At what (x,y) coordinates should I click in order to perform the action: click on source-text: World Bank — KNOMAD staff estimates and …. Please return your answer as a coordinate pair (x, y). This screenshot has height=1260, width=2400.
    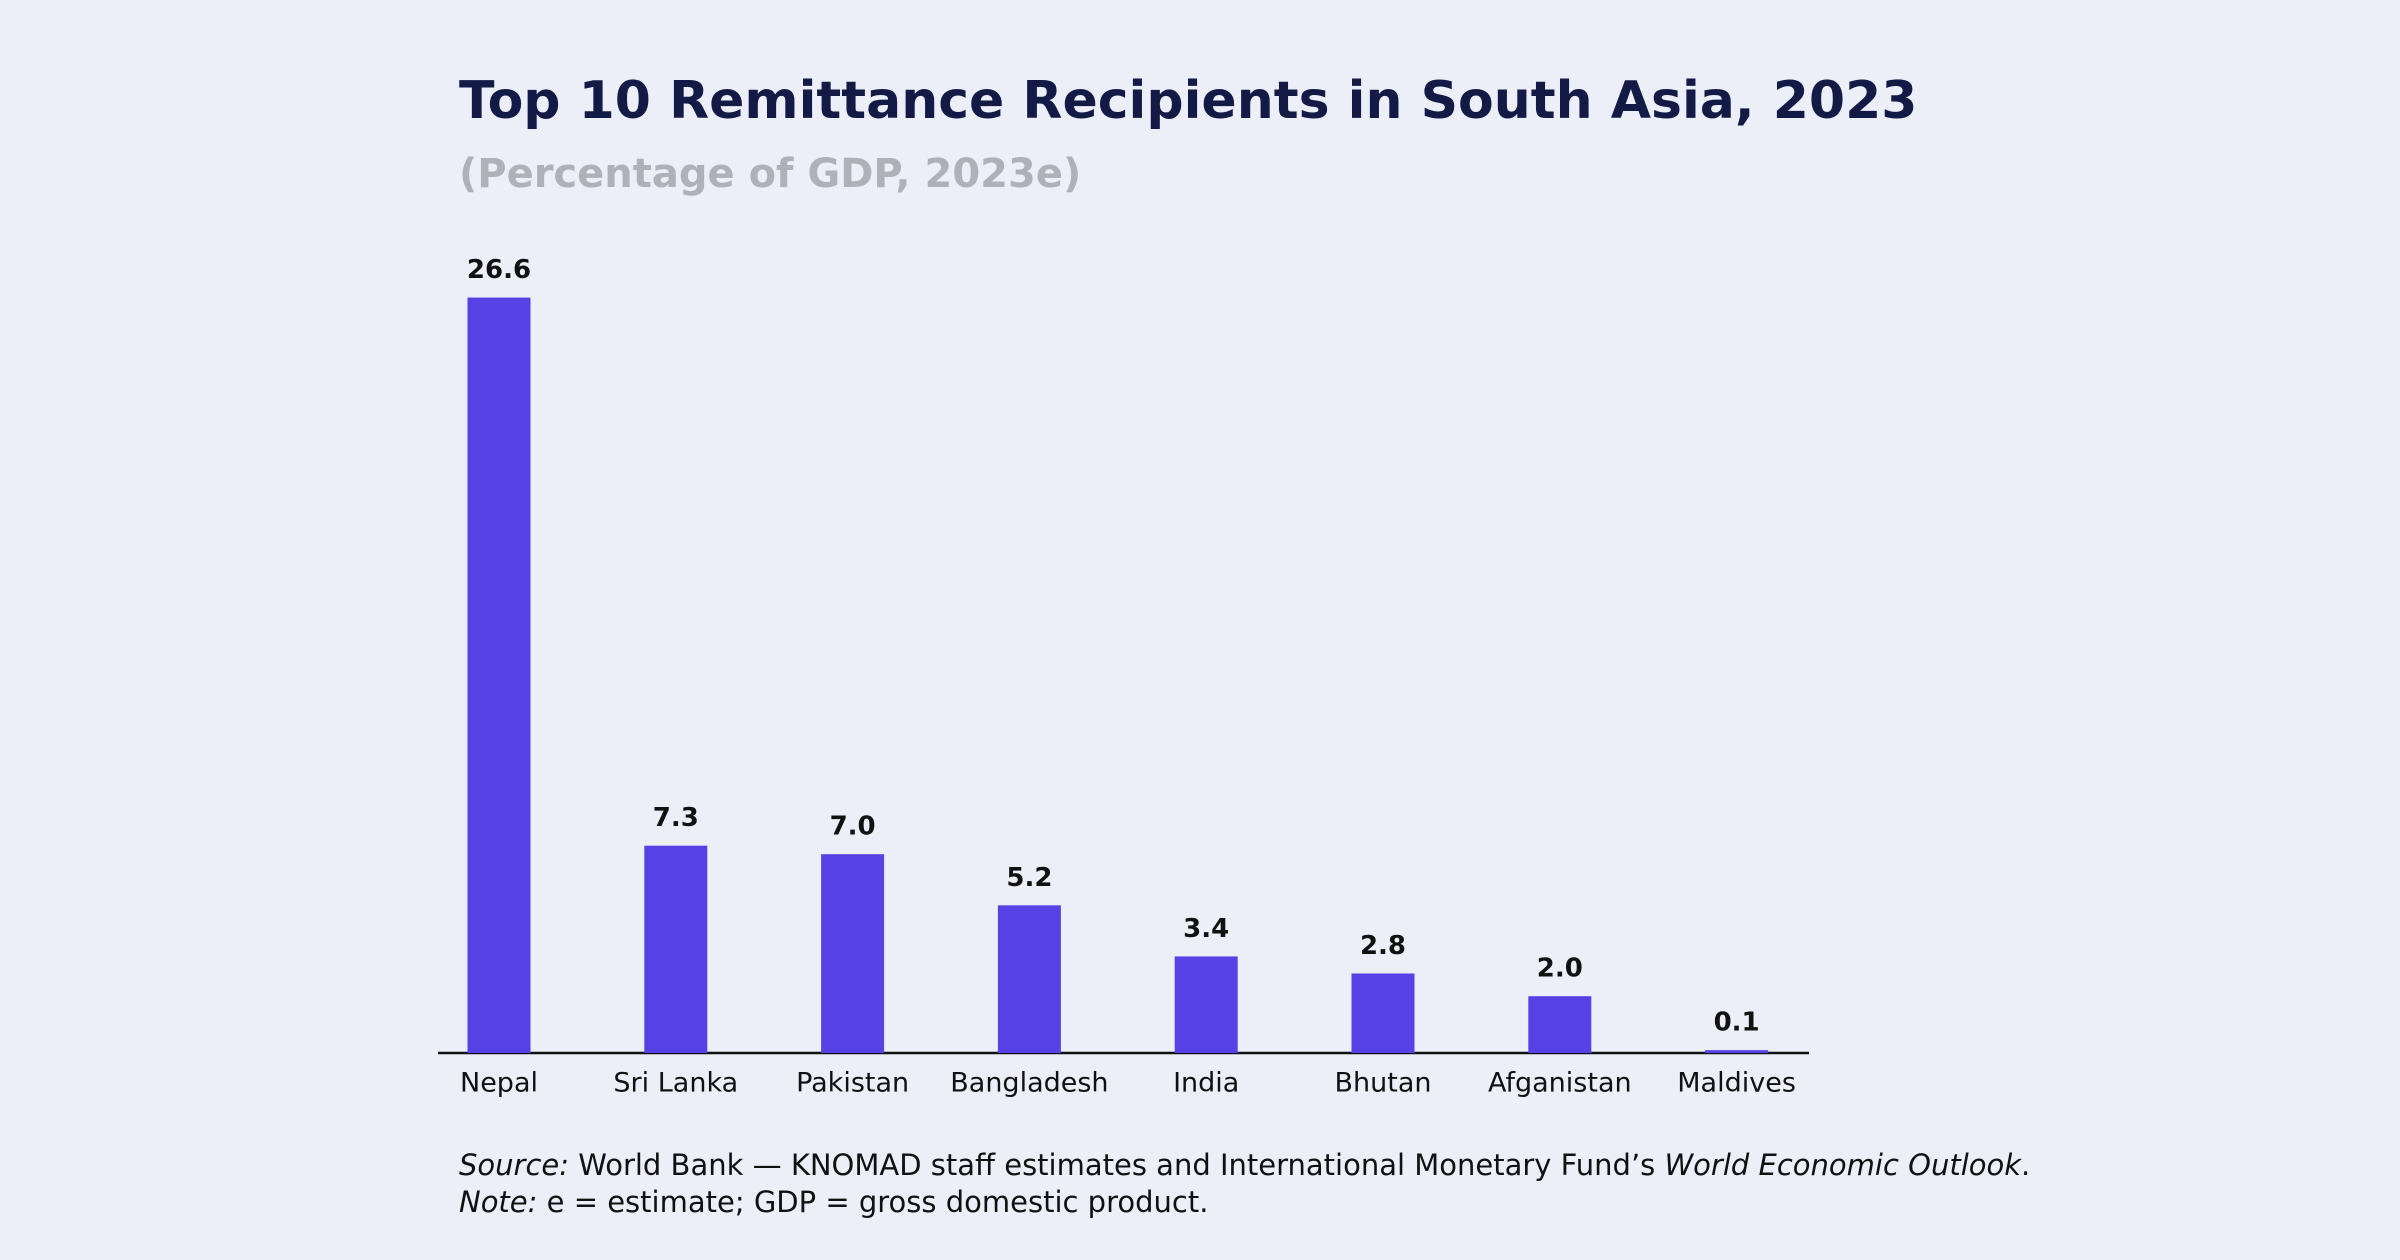
    Looking at the image, I should click on (1117, 1165).